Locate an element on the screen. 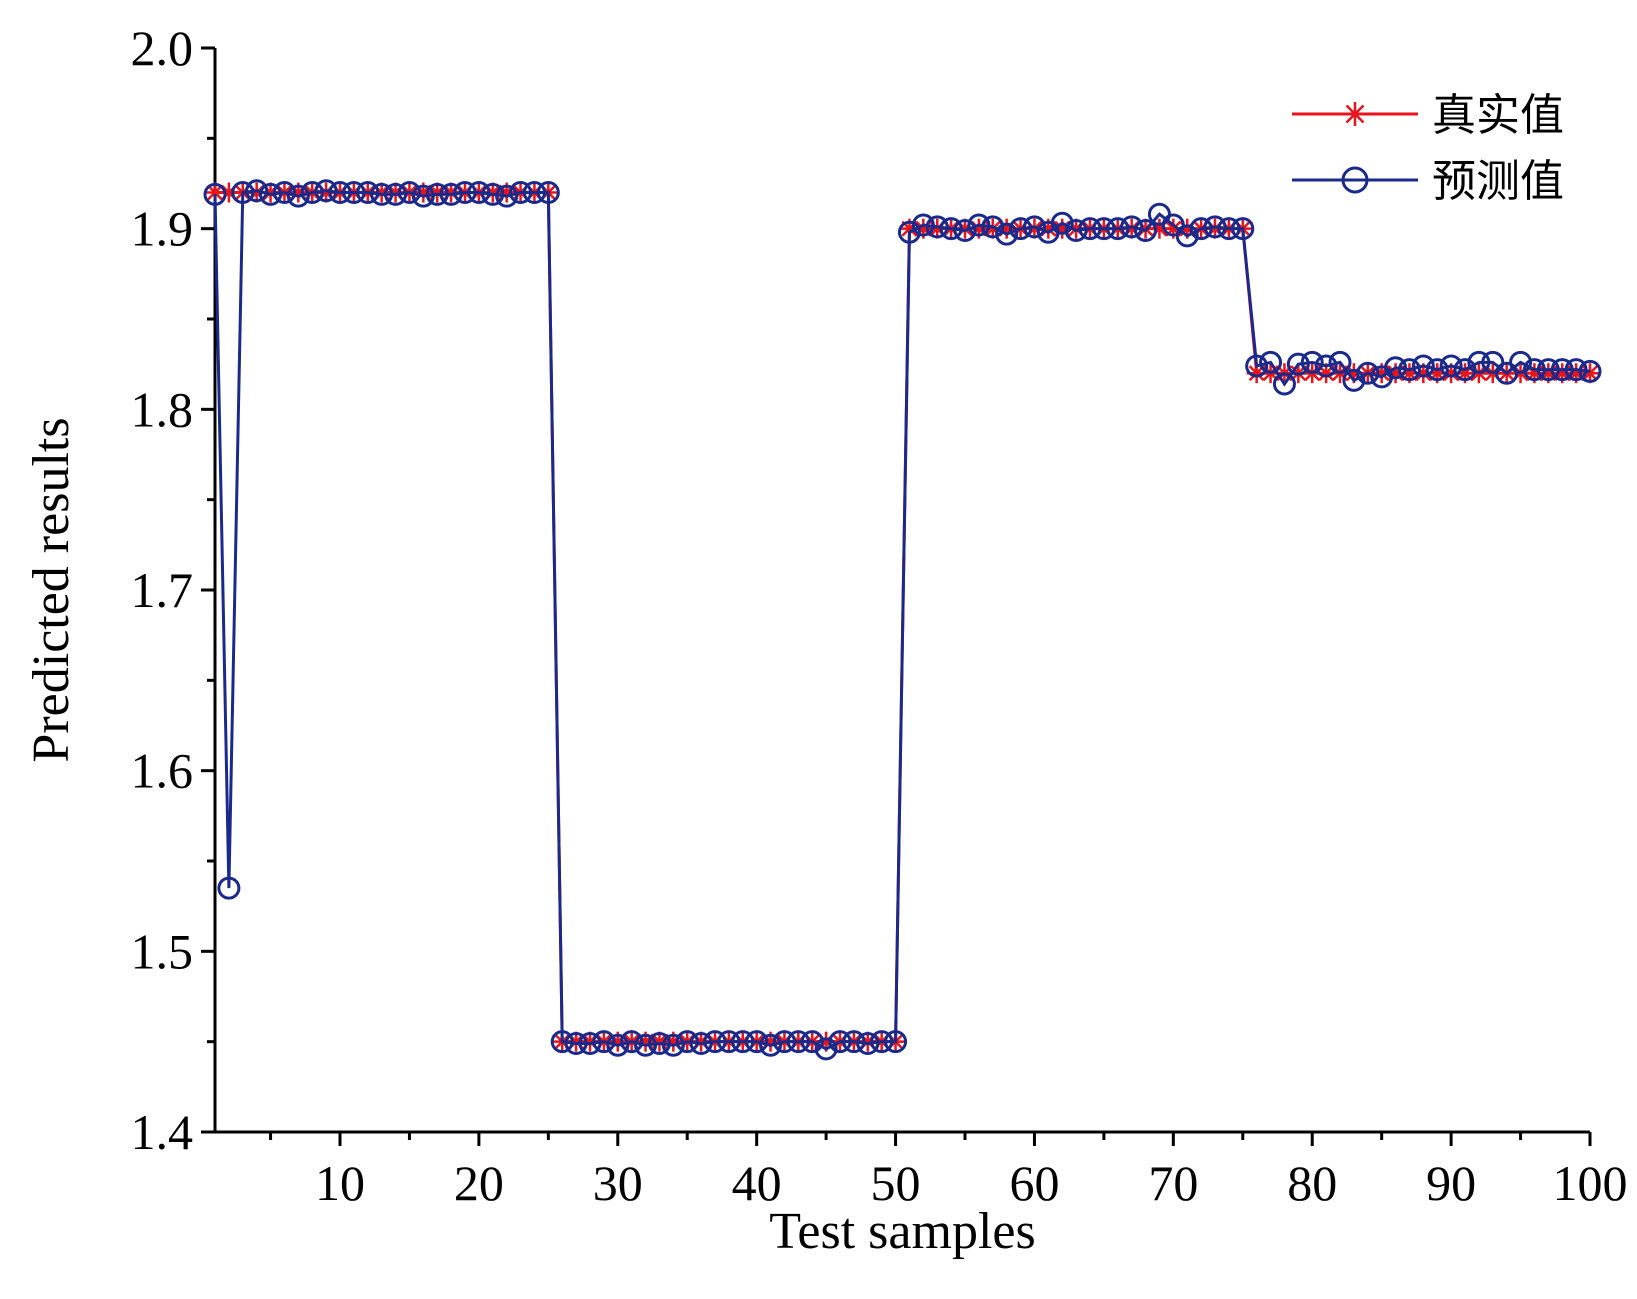 The image size is (1637, 1299). legend-marker is located at coordinates (1355, 180).